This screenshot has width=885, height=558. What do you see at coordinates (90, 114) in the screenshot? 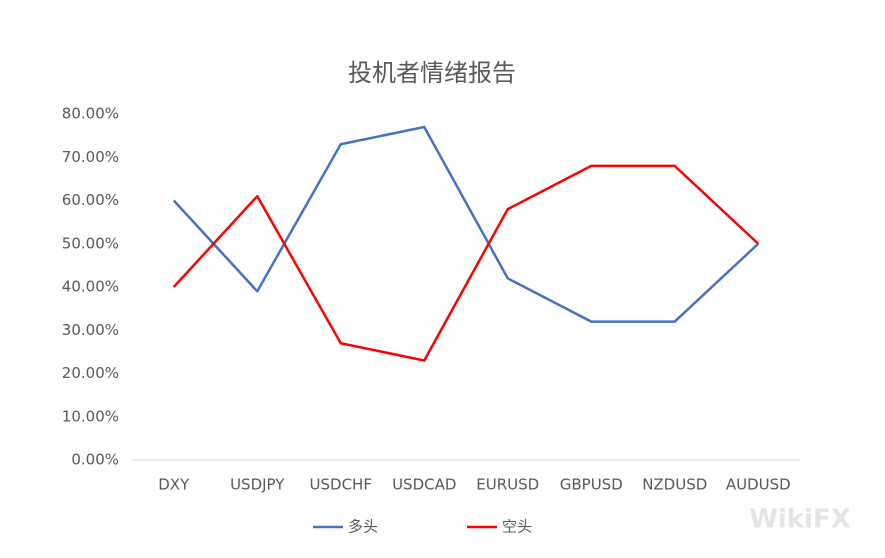
I see `y-tick-label: 80.00%` at bounding box center [90, 114].